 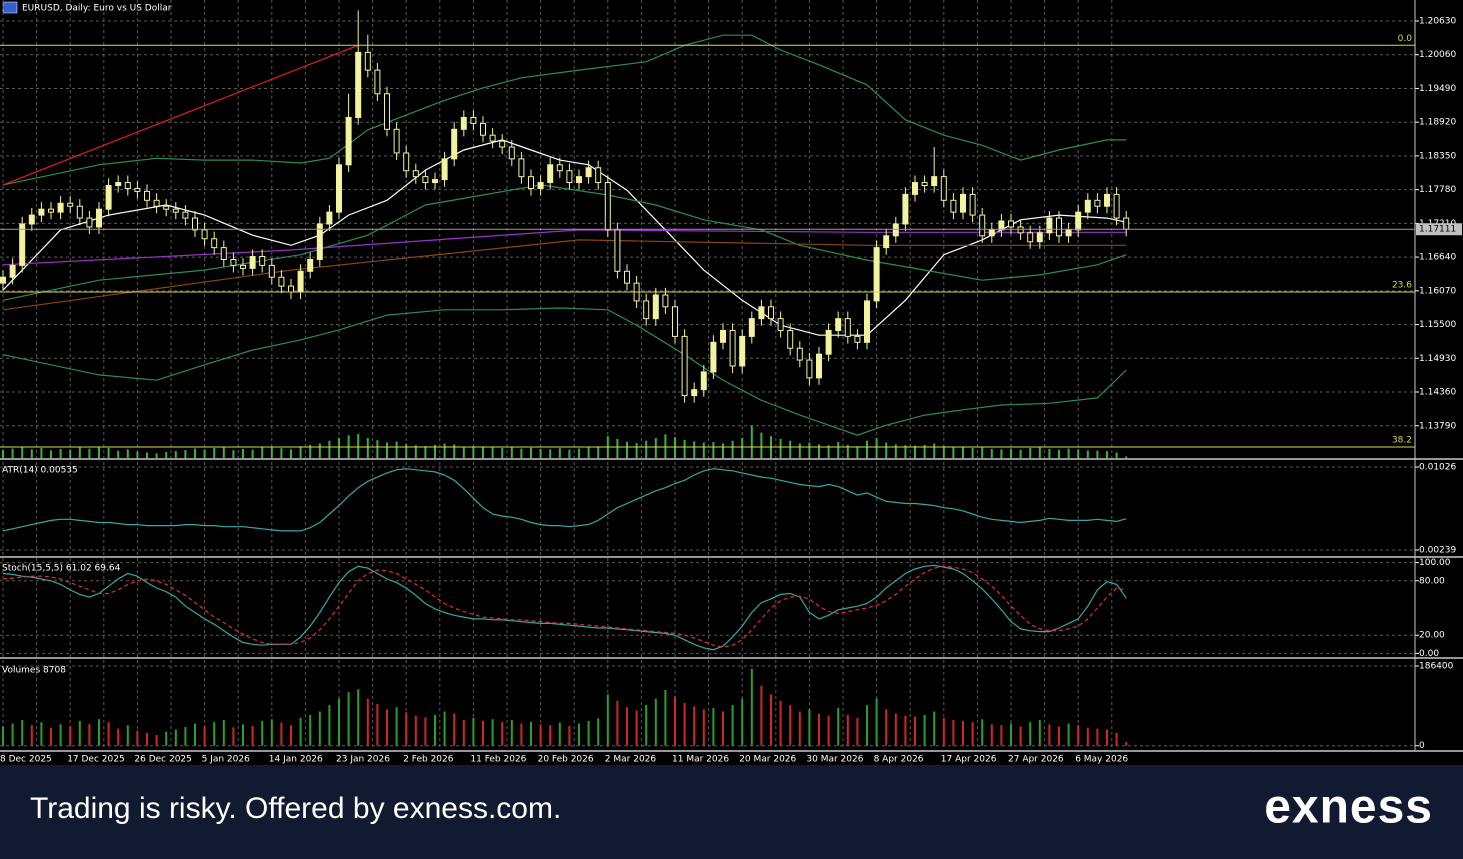 What do you see at coordinates (226, 760) in the screenshot?
I see `x-tick-label: 5 Jan 2026` at bounding box center [226, 760].